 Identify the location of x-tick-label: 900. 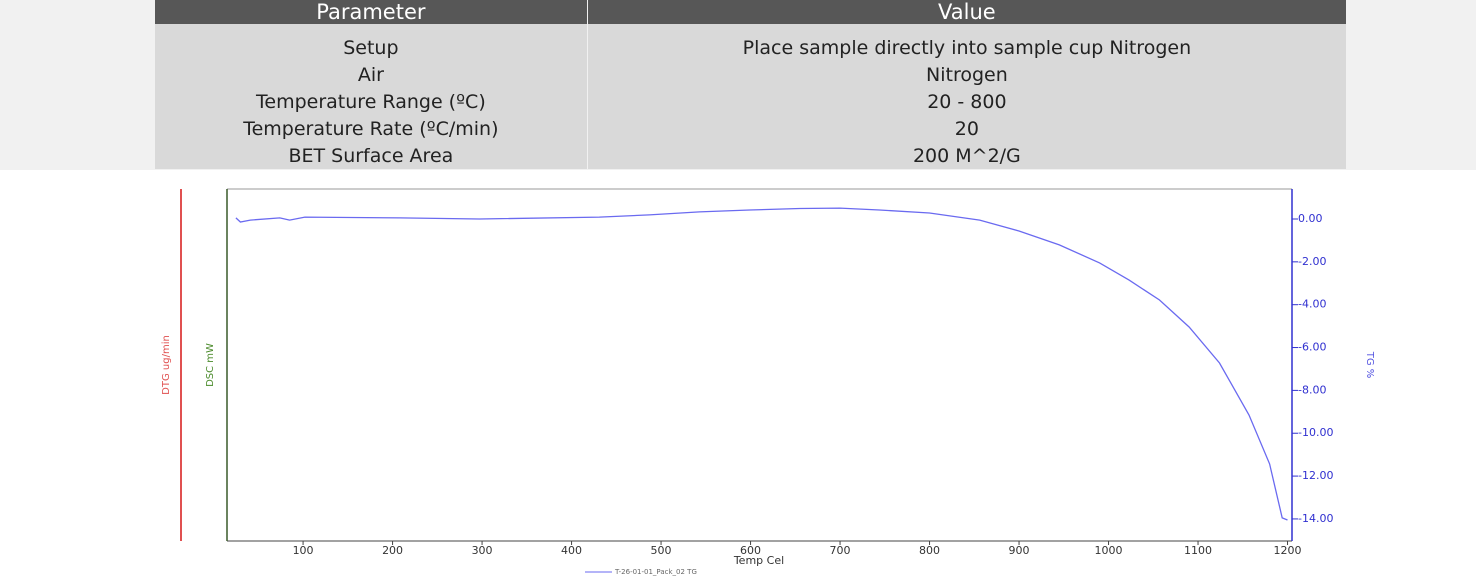
(1019, 550).